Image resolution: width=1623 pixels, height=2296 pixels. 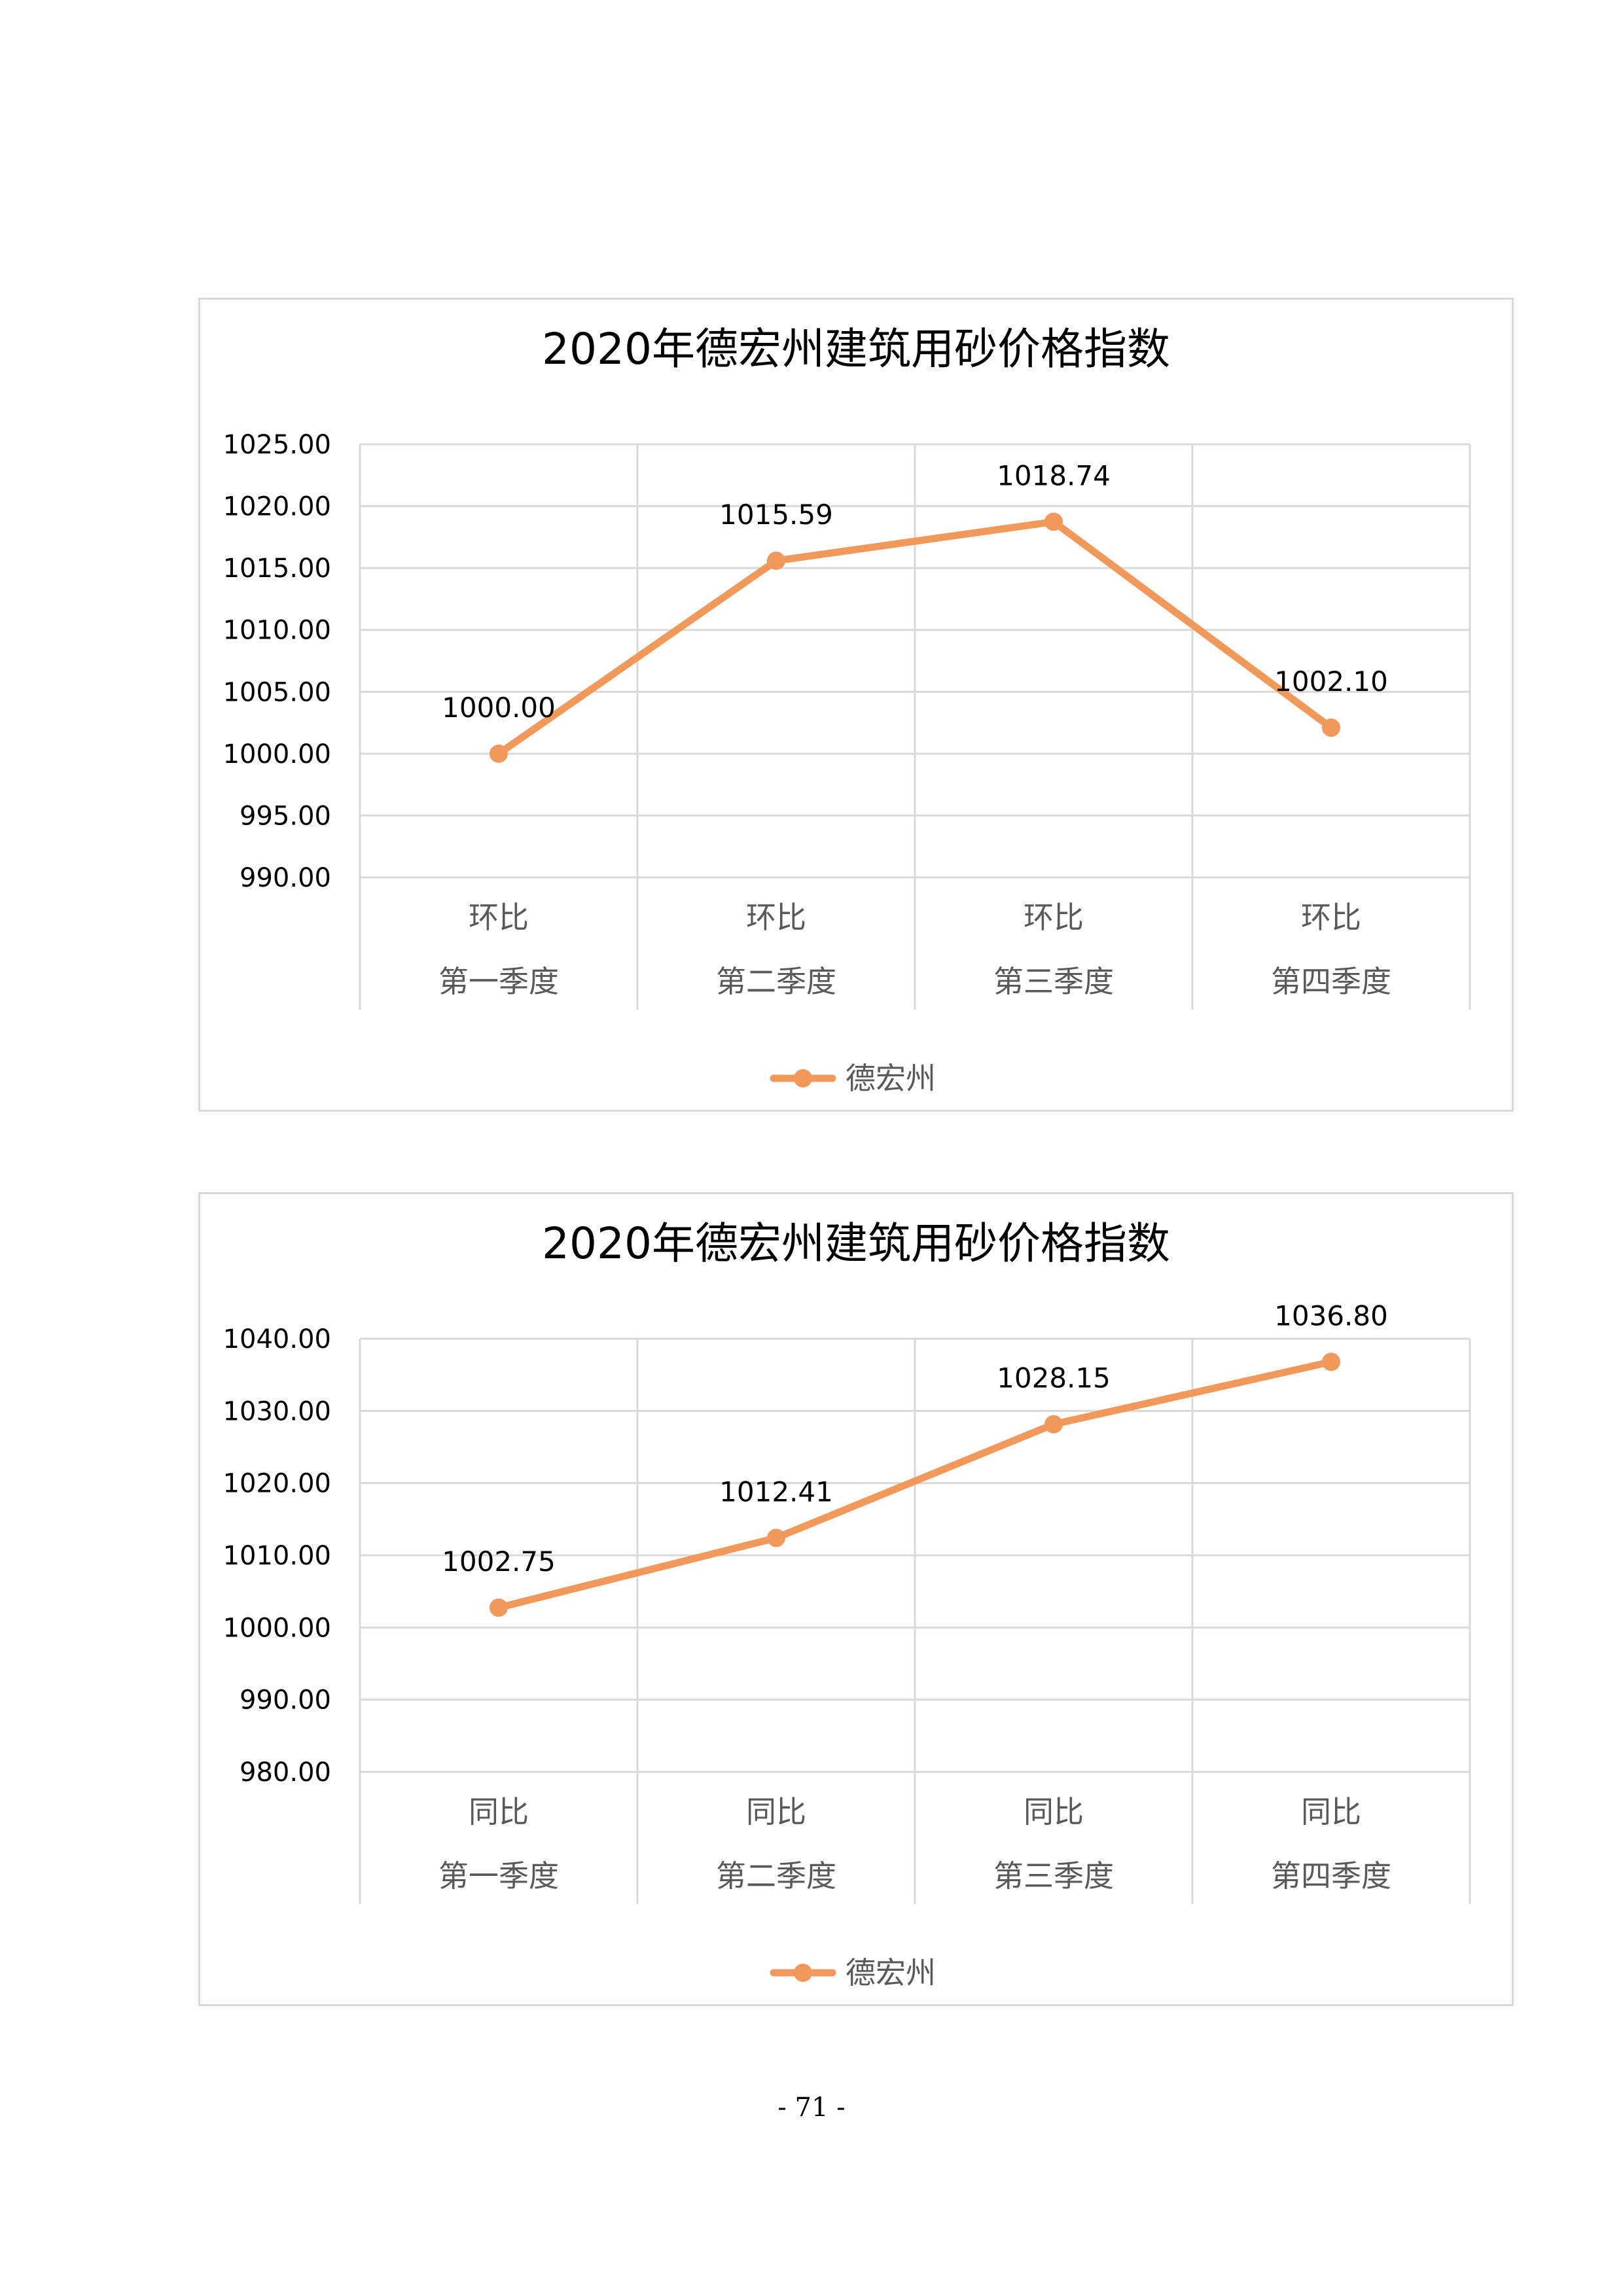 What do you see at coordinates (277, 1411) in the screenshot?
I see `y-tick-label: 1030.00` at bounding box center [277, 1411].